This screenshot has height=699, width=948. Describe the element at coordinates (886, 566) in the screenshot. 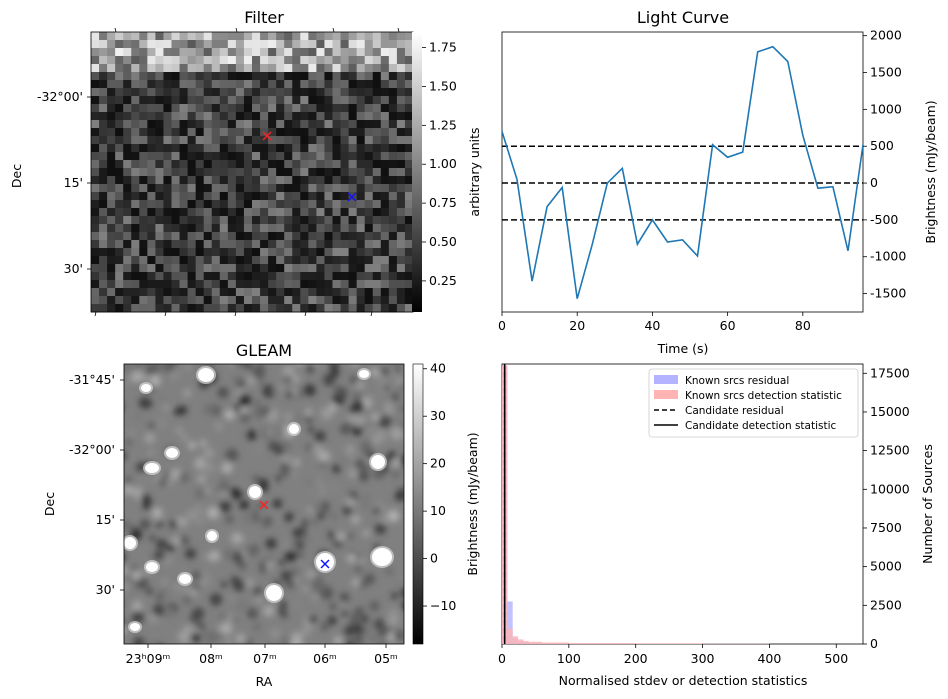

I see `hist-ytick-label: 5000` at that location.